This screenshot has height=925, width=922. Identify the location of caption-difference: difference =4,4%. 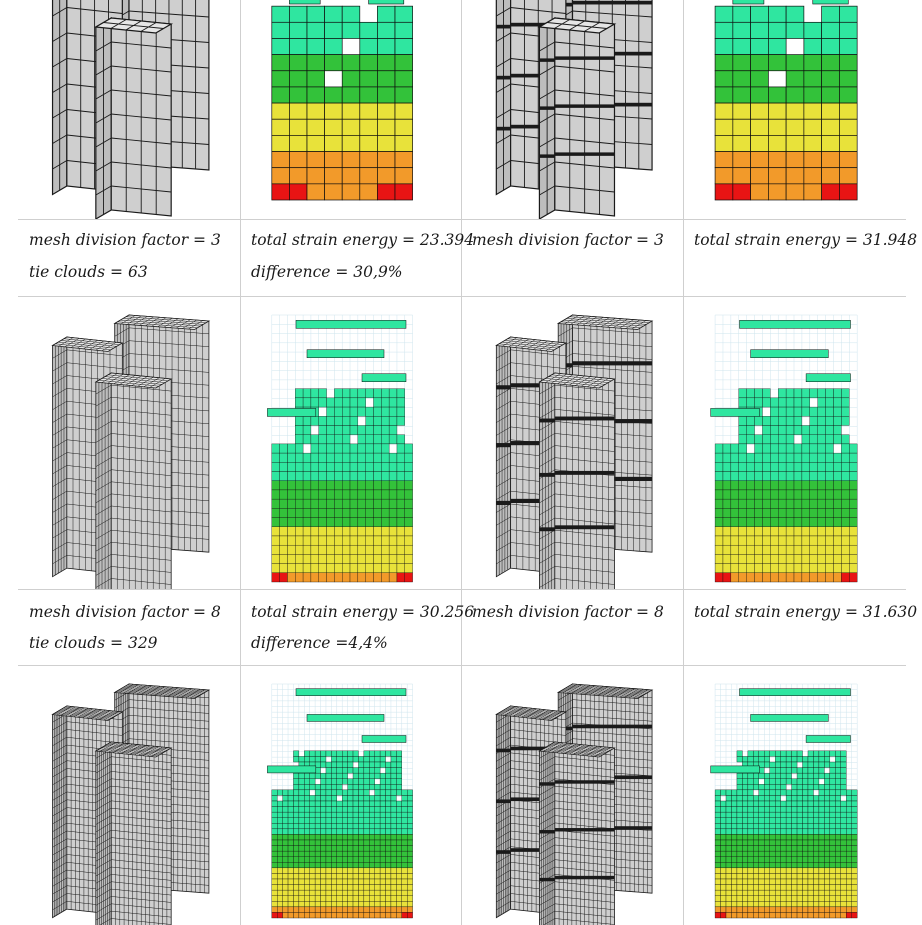
(319, 643).